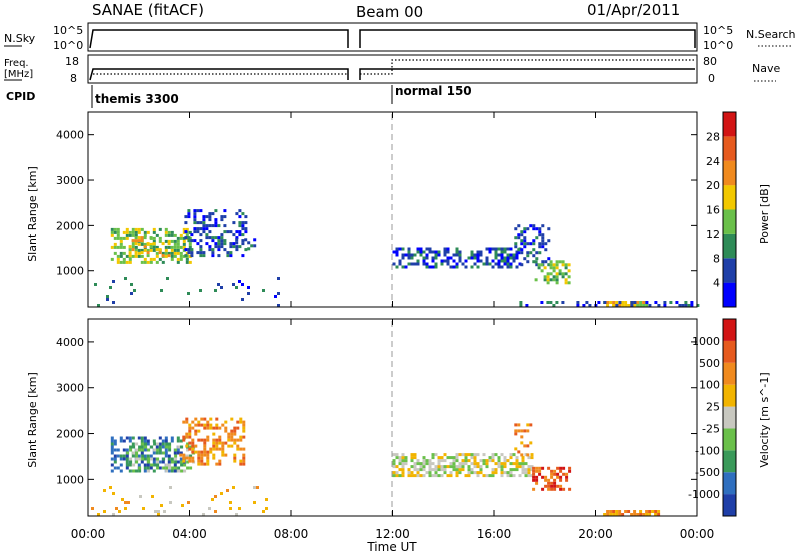  What do you see at coordinates (20, 96) in the screenshot?
I see `cpid-label: CPID` at bounding box center [20, 96].